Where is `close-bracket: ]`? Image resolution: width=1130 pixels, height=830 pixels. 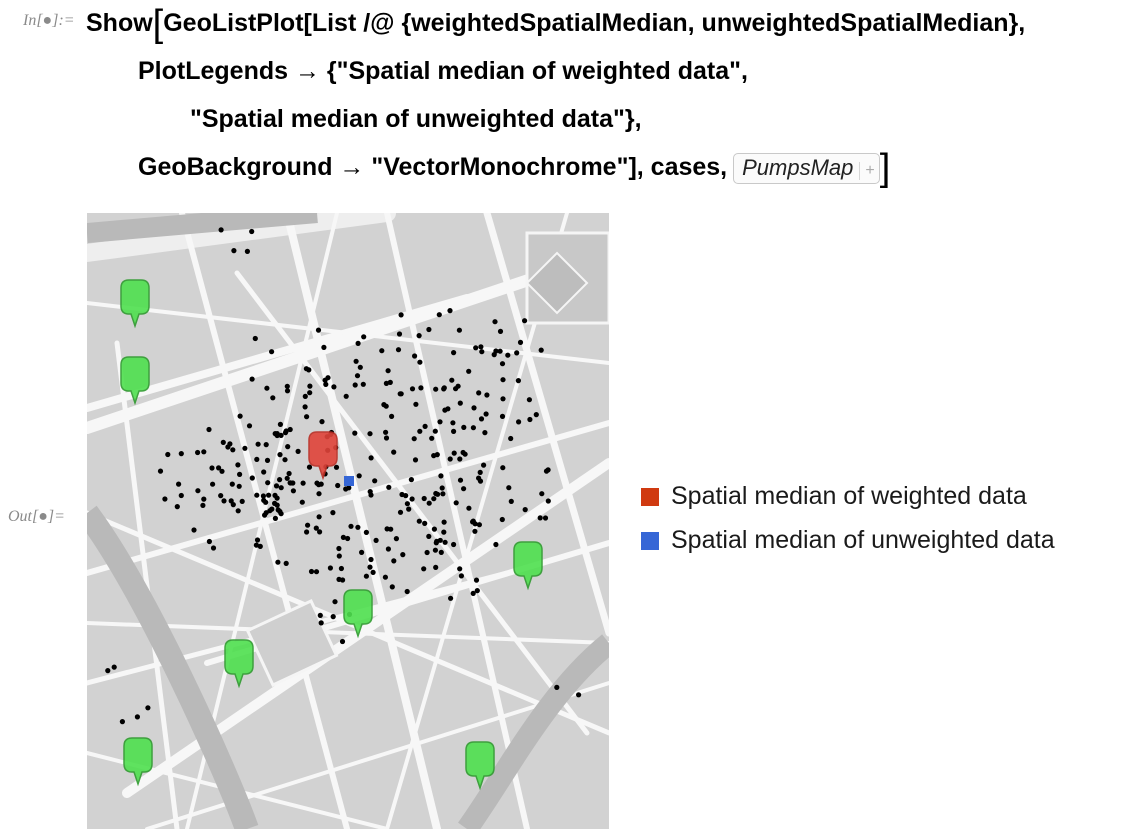 close-bracket: ] is located at coordinates (885, 168).